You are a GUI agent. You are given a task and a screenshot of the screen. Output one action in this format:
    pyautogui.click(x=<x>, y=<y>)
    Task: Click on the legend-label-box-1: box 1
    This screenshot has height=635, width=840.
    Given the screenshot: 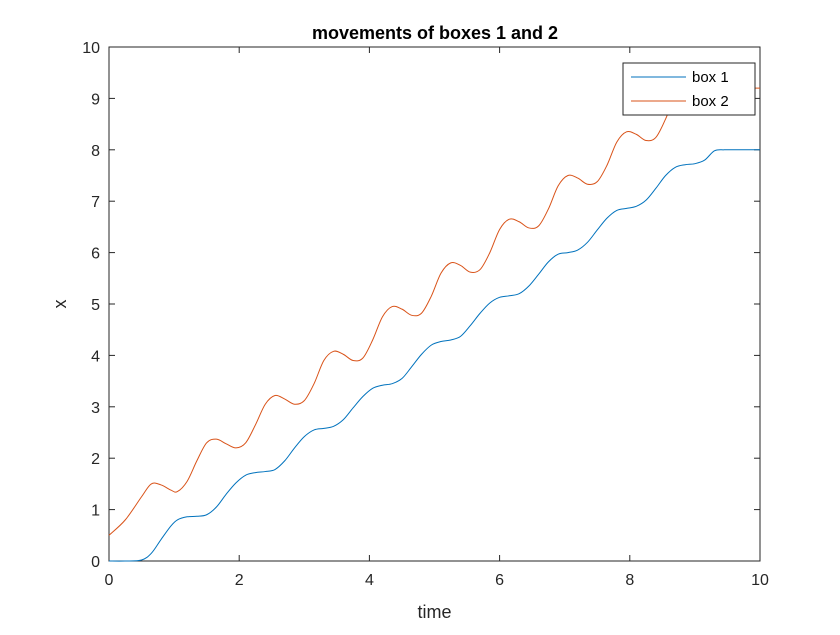 What is the action you would take?
    pyautogui.click(x=710, y=77)
    